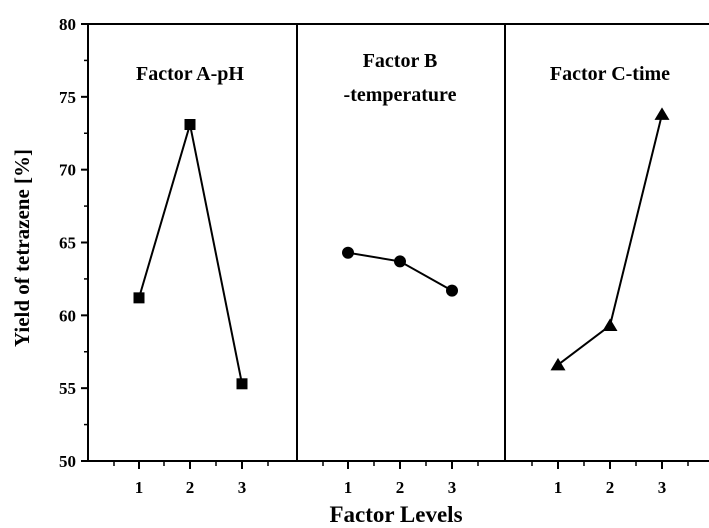  I want to click on panel-title: Factor B, so click(400, 61).